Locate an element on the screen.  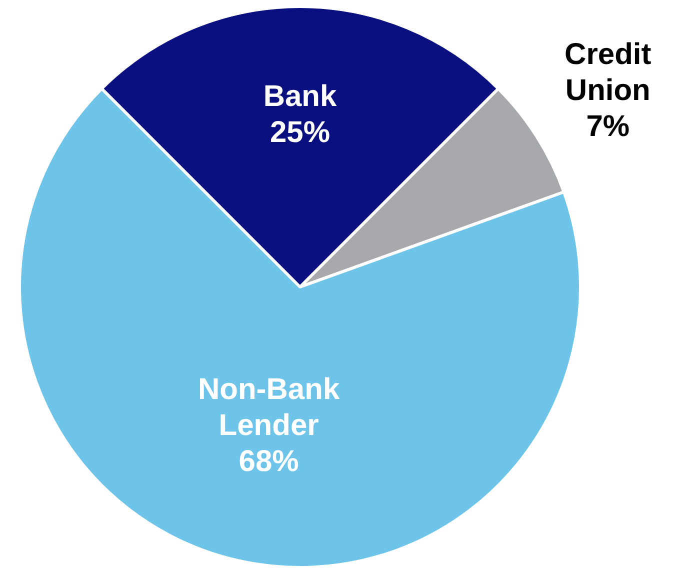
slice-label: Credit Union is located at coordinates (608, 72).